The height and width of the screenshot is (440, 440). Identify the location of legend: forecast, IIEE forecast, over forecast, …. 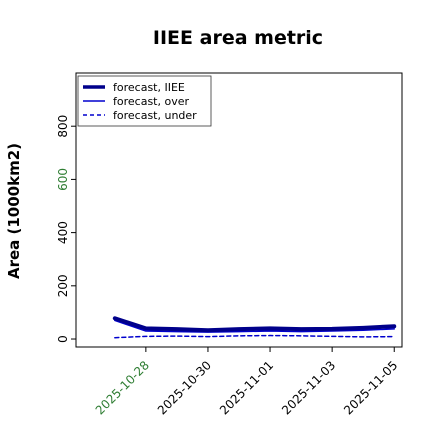
(144, 101).